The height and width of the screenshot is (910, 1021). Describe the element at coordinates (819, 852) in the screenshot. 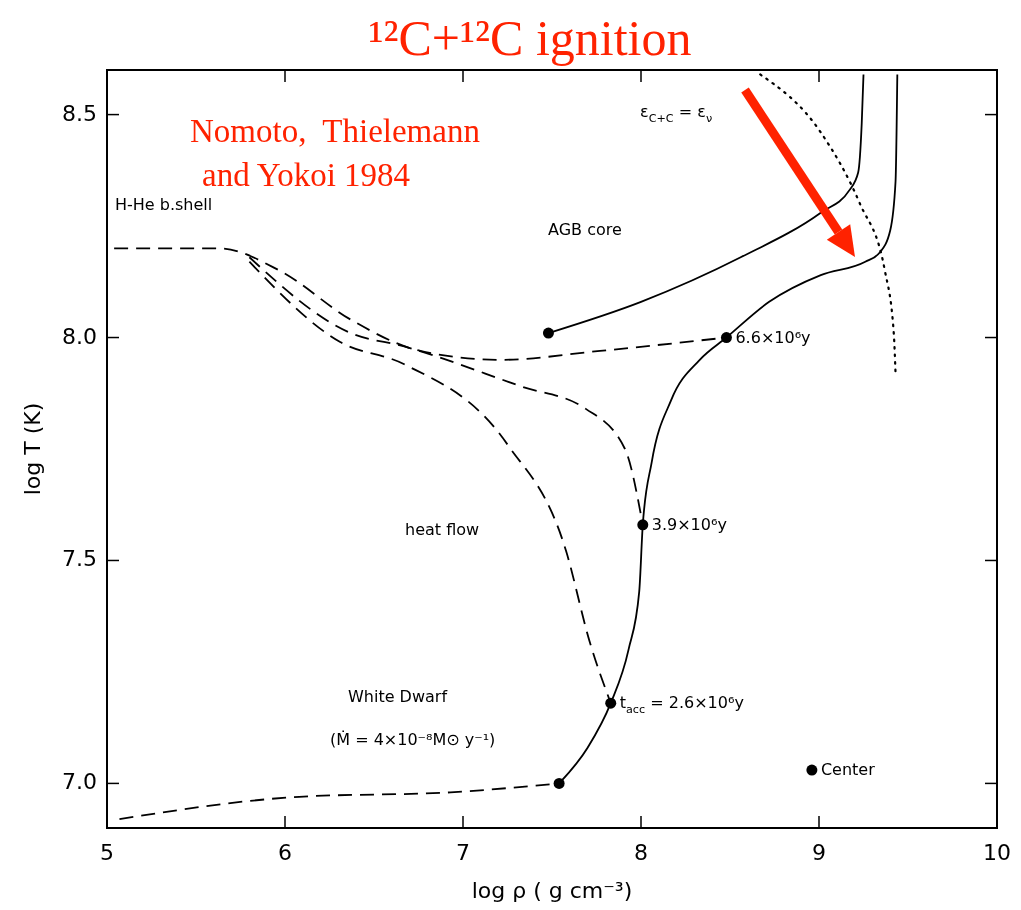

I see `x-tick-label: 9` at that location.